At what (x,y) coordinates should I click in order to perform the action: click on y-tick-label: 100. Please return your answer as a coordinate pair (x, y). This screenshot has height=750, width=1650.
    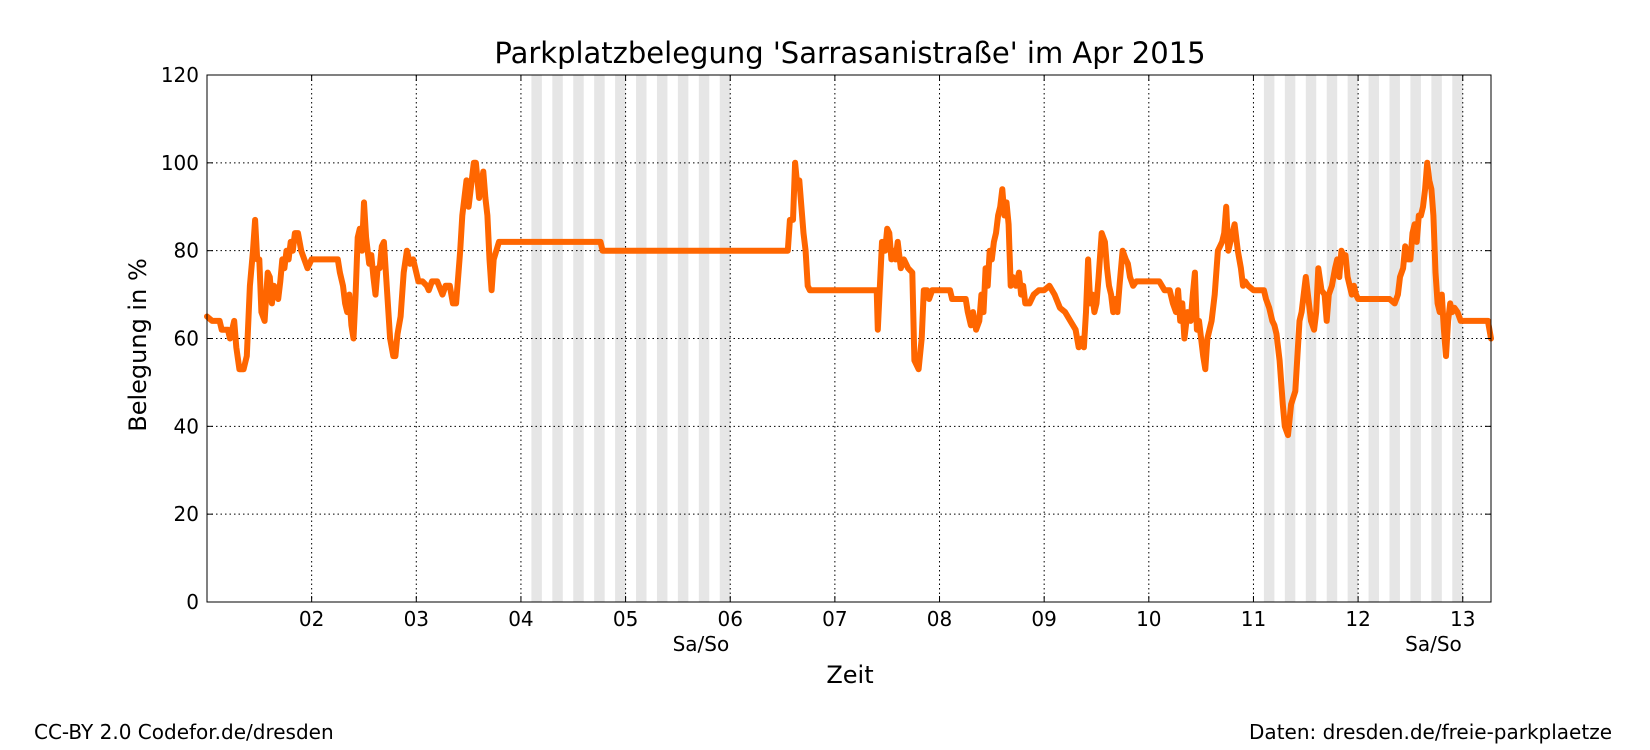
    Looking at the image, I should click on (180, 163).